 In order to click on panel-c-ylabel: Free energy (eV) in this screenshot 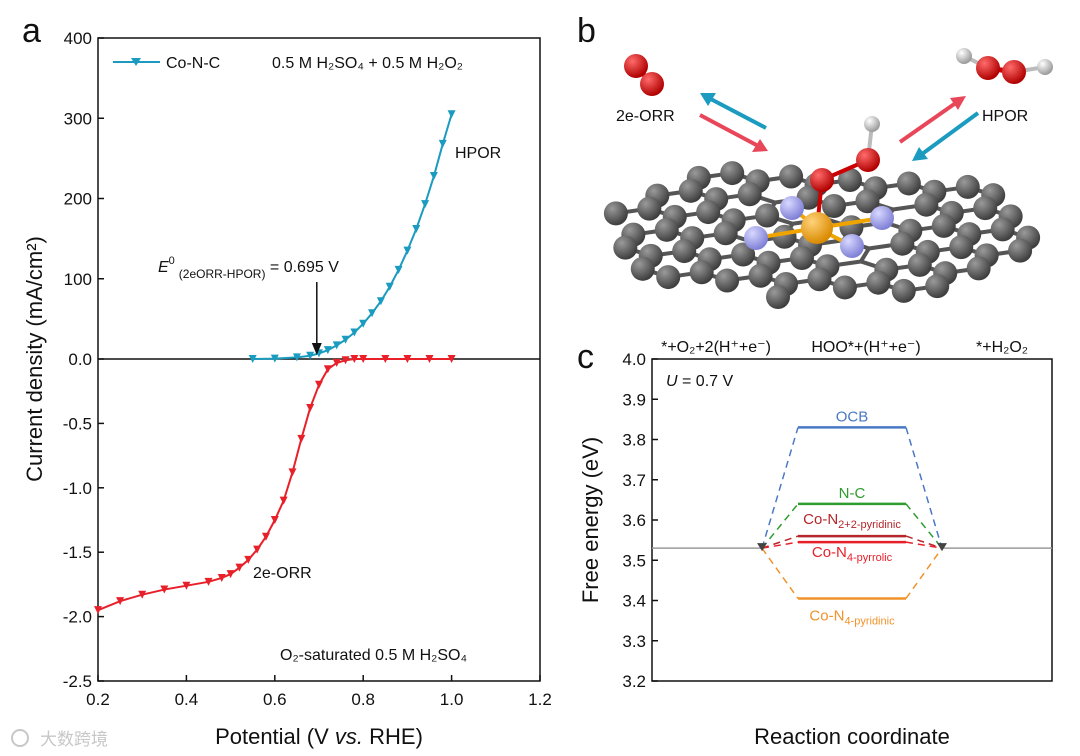, I will do `click(590, 520)`.